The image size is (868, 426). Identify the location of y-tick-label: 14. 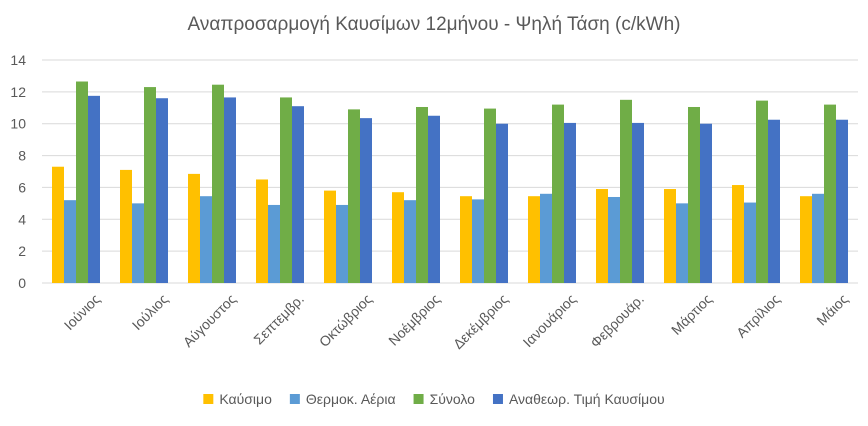
(18, 60).